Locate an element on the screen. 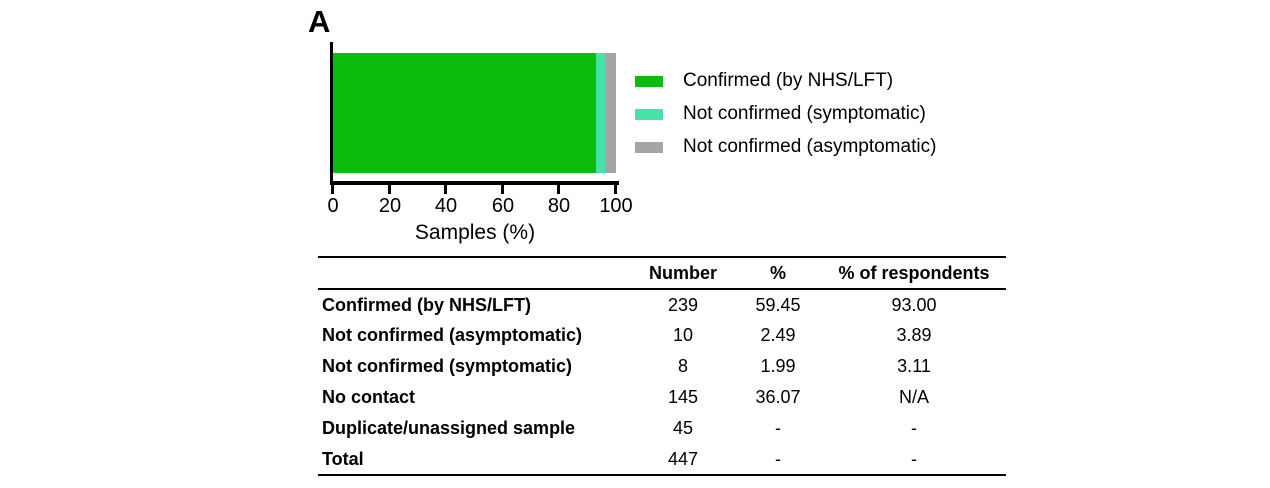 The width and height of the screenshot is (1270, 488). row-label: Total is located at coordinates (343, 458).